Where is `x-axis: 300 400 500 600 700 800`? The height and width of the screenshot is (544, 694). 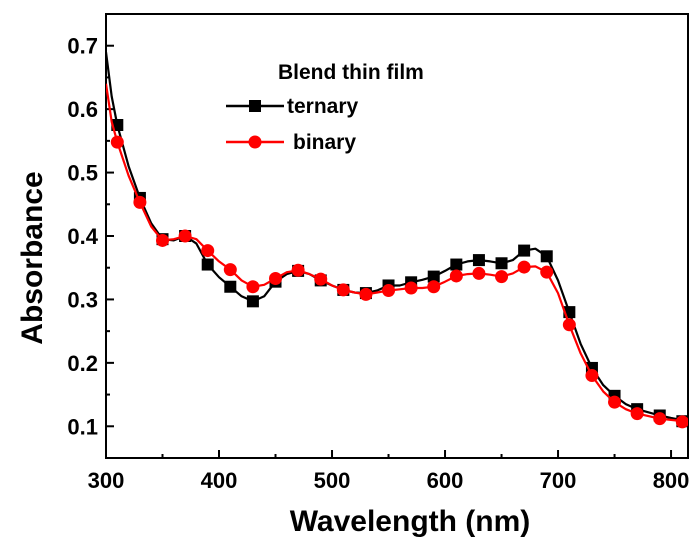 x-axis: 300 400 500 600 700 800 is located at coordinates (389, 471).